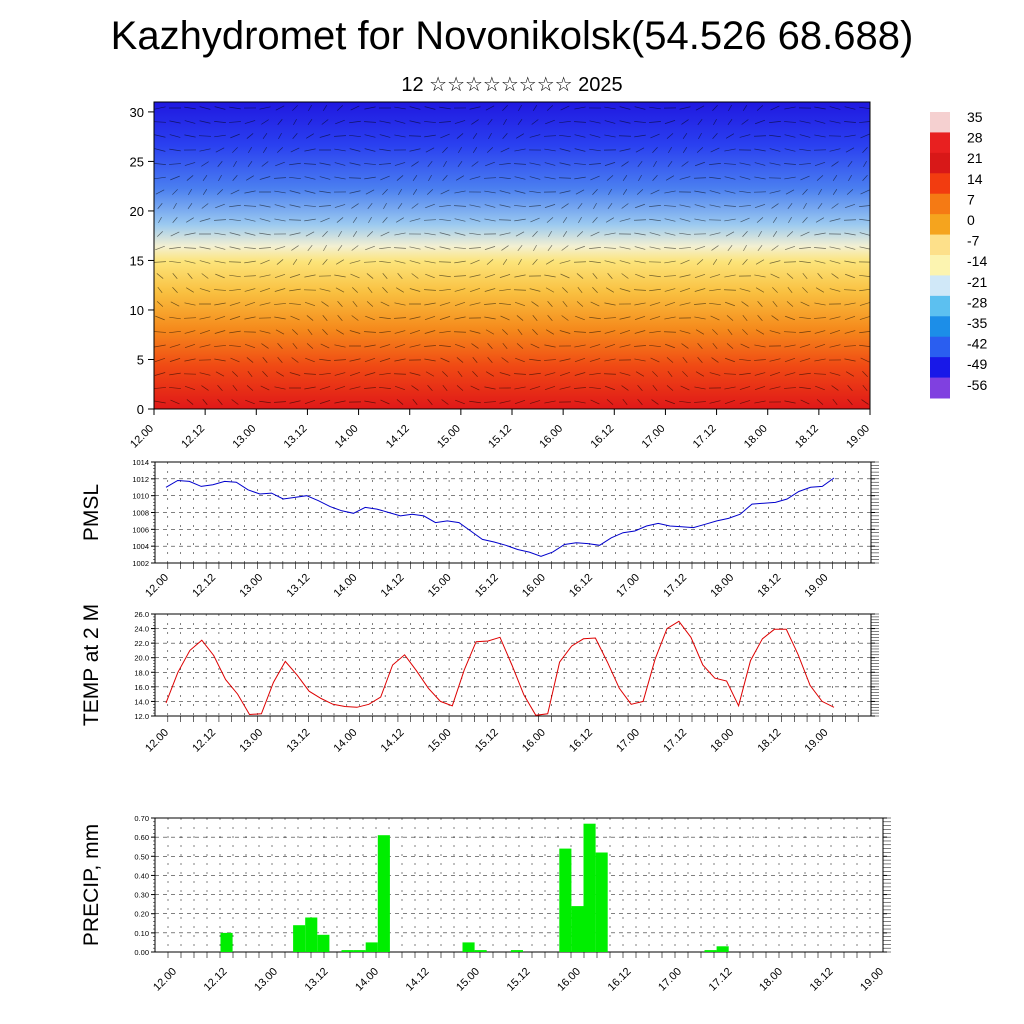 This screenshot has width=1024, height=1024. What do you see at coordinates (141, 818) in the screenshot?
I see `precip-y-tick: 0.70` at bounding box center [141, 818].